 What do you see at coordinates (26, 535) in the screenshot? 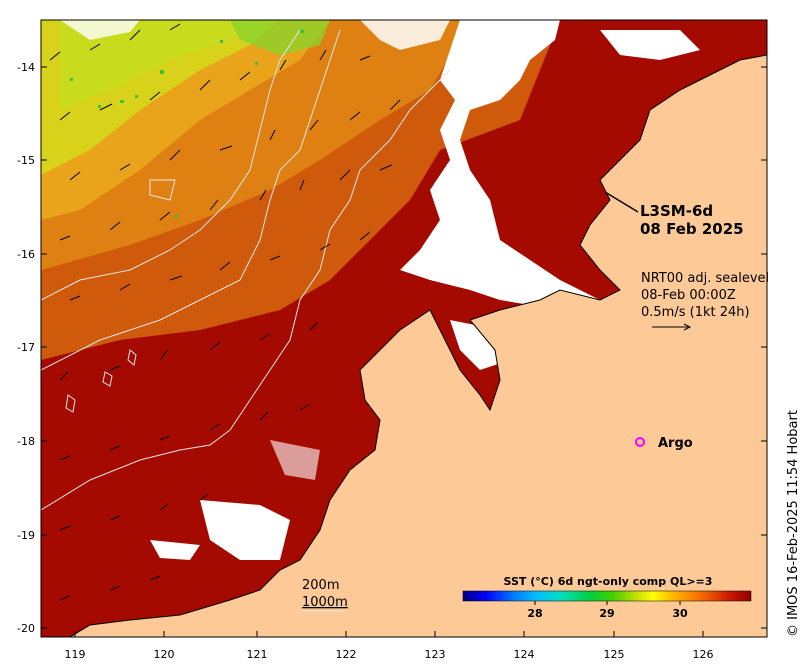
I see `y-tick-label: -19` at bounding box center [26, 535].